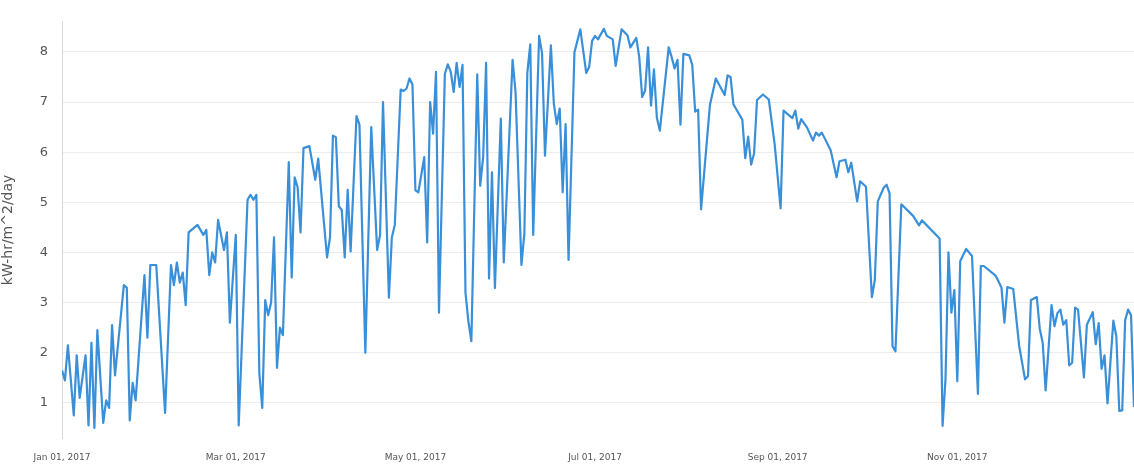 This screenshot has height=466, width=1134. Describe the element at coordinates (43, 51) in the screenshot. I see `y-tick-label: 8` at that location.